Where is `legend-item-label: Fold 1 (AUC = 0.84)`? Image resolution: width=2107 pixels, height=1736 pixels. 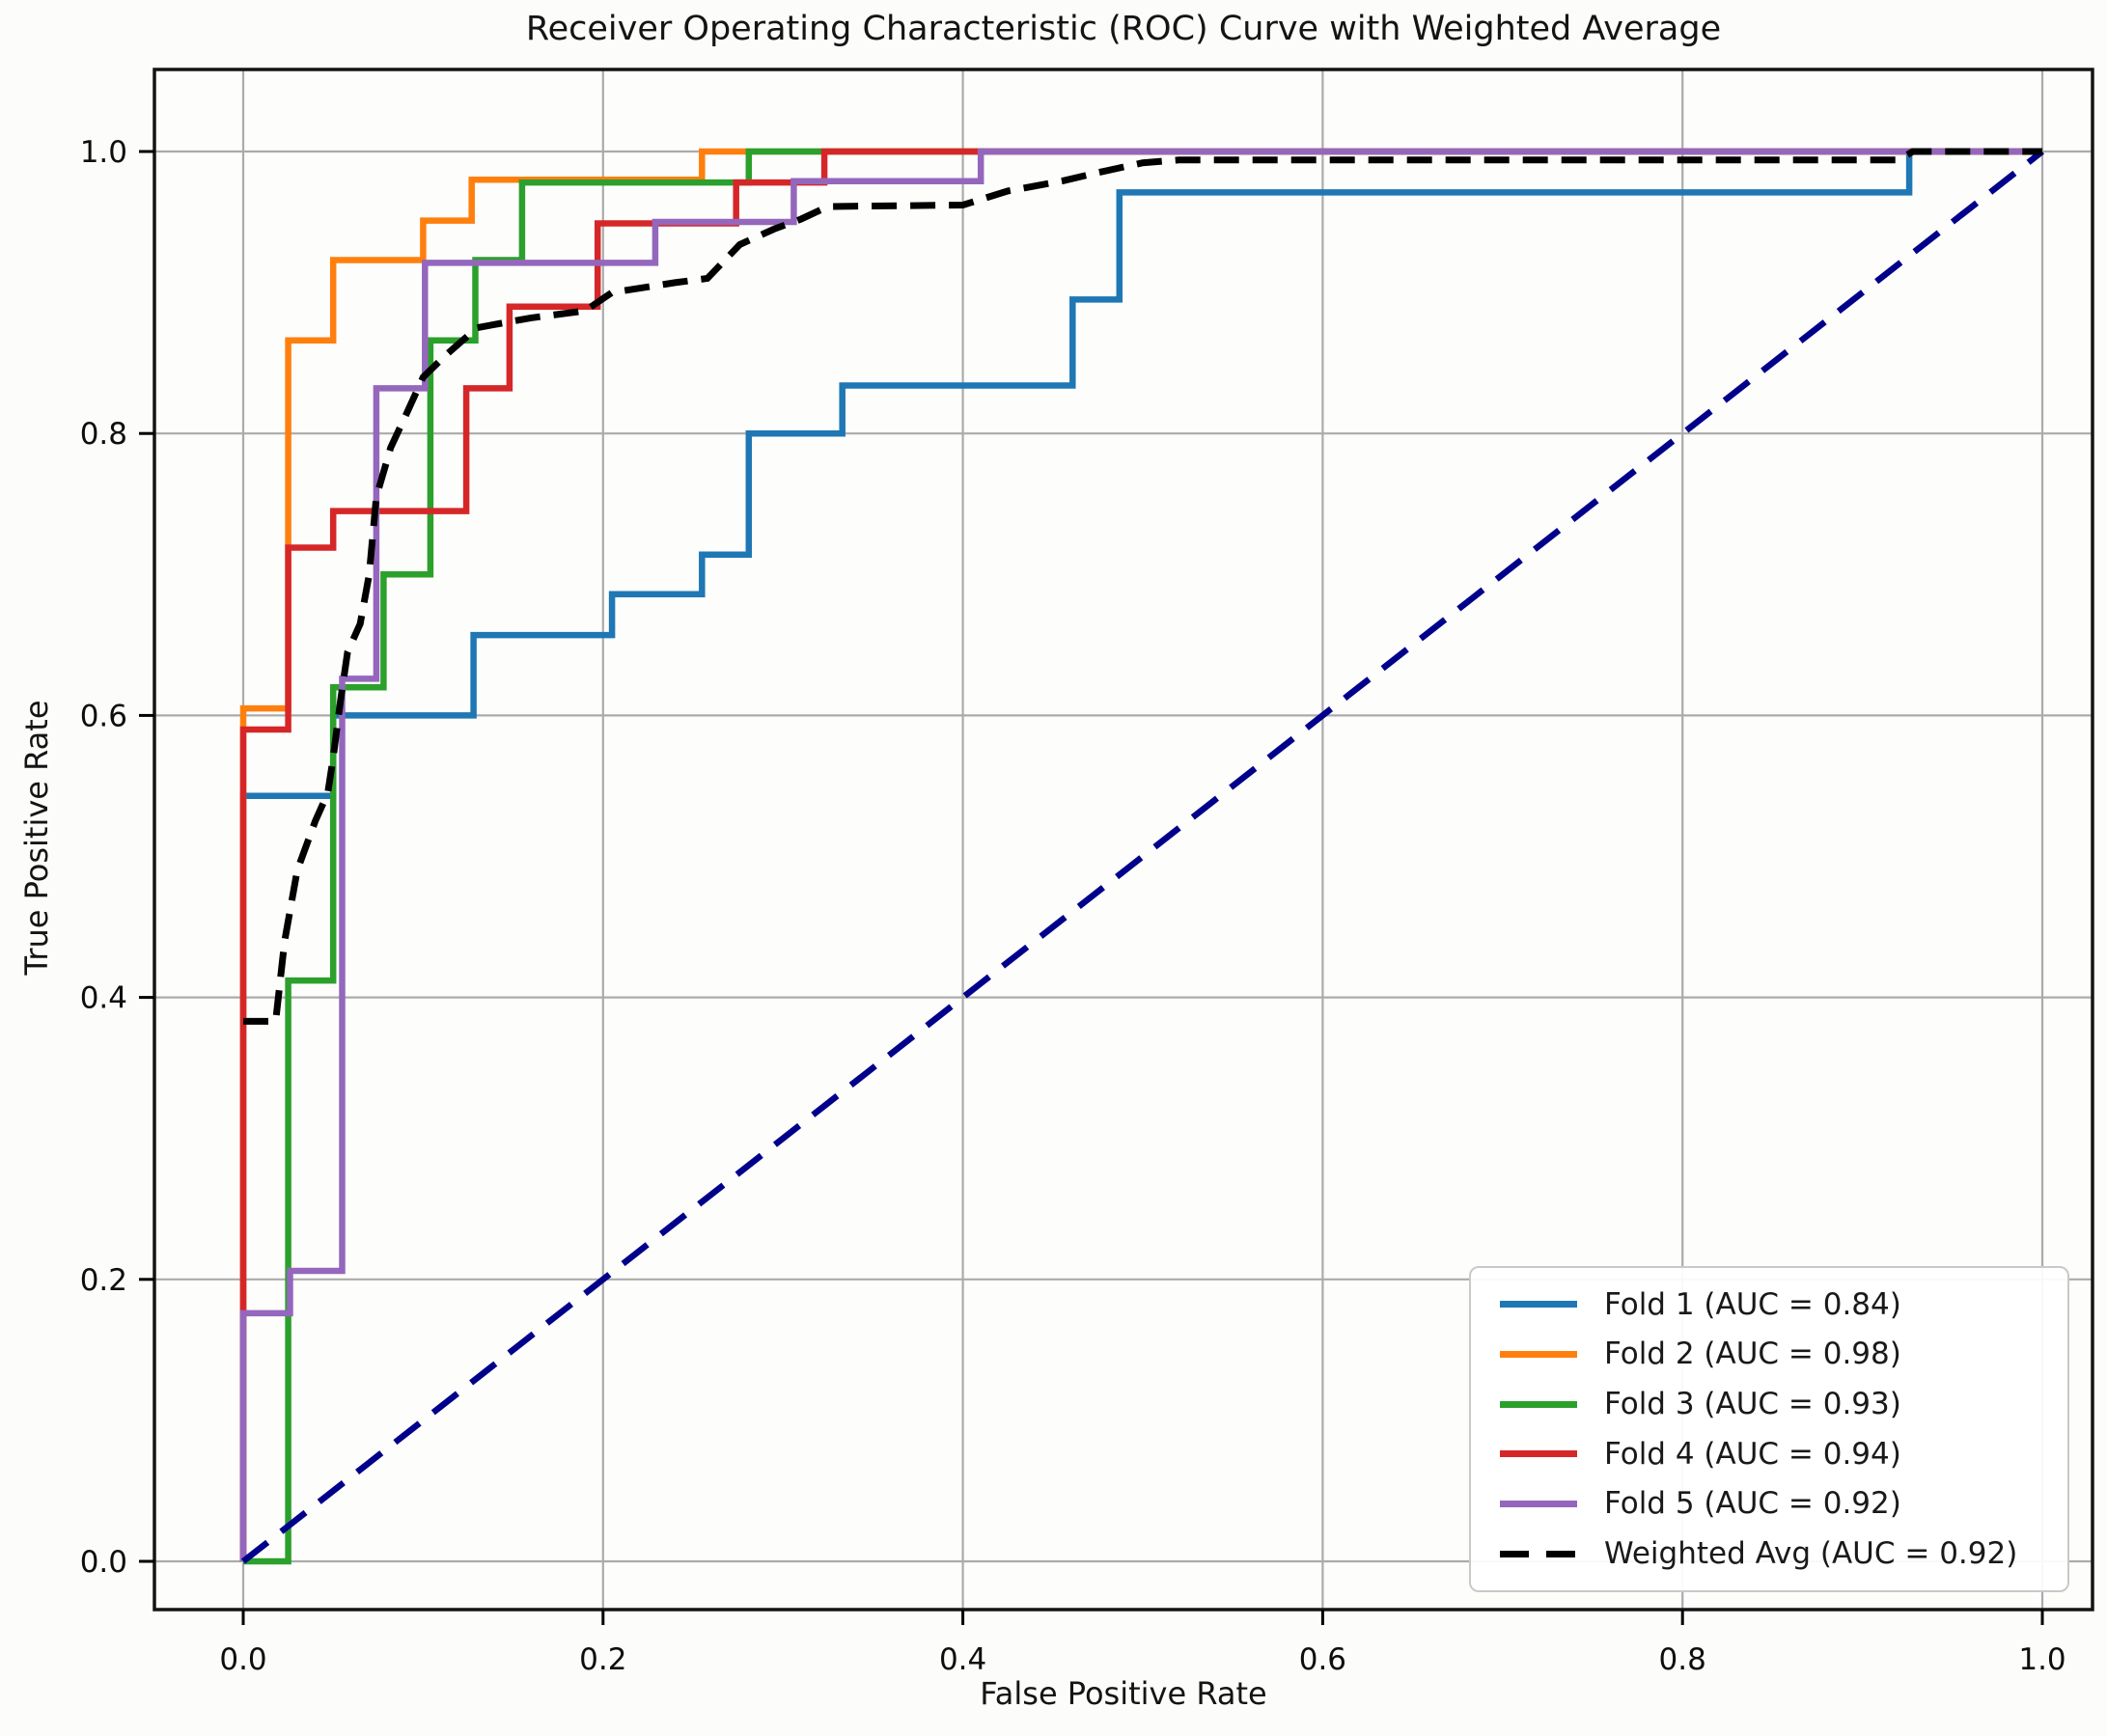
legend-item-label: Fold 1 (AUC = 0.84) is located at coordinates (1752, 1304).